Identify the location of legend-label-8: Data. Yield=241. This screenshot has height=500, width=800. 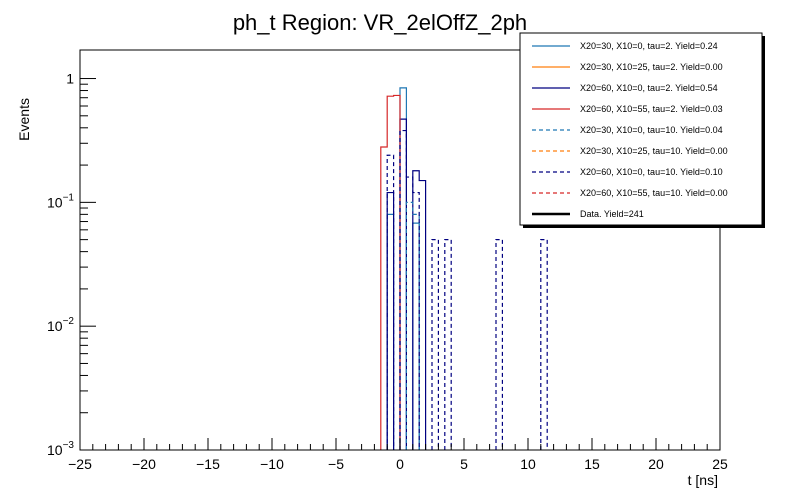
(612, 214).